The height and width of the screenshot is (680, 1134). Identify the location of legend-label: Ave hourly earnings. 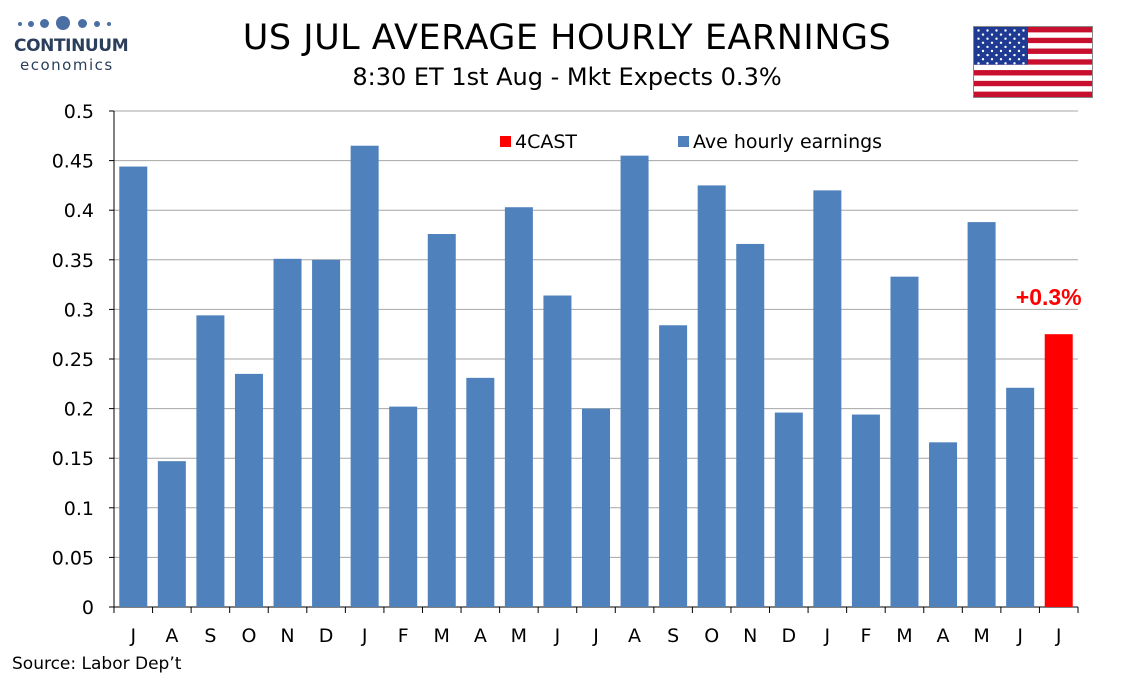
(787, 142).